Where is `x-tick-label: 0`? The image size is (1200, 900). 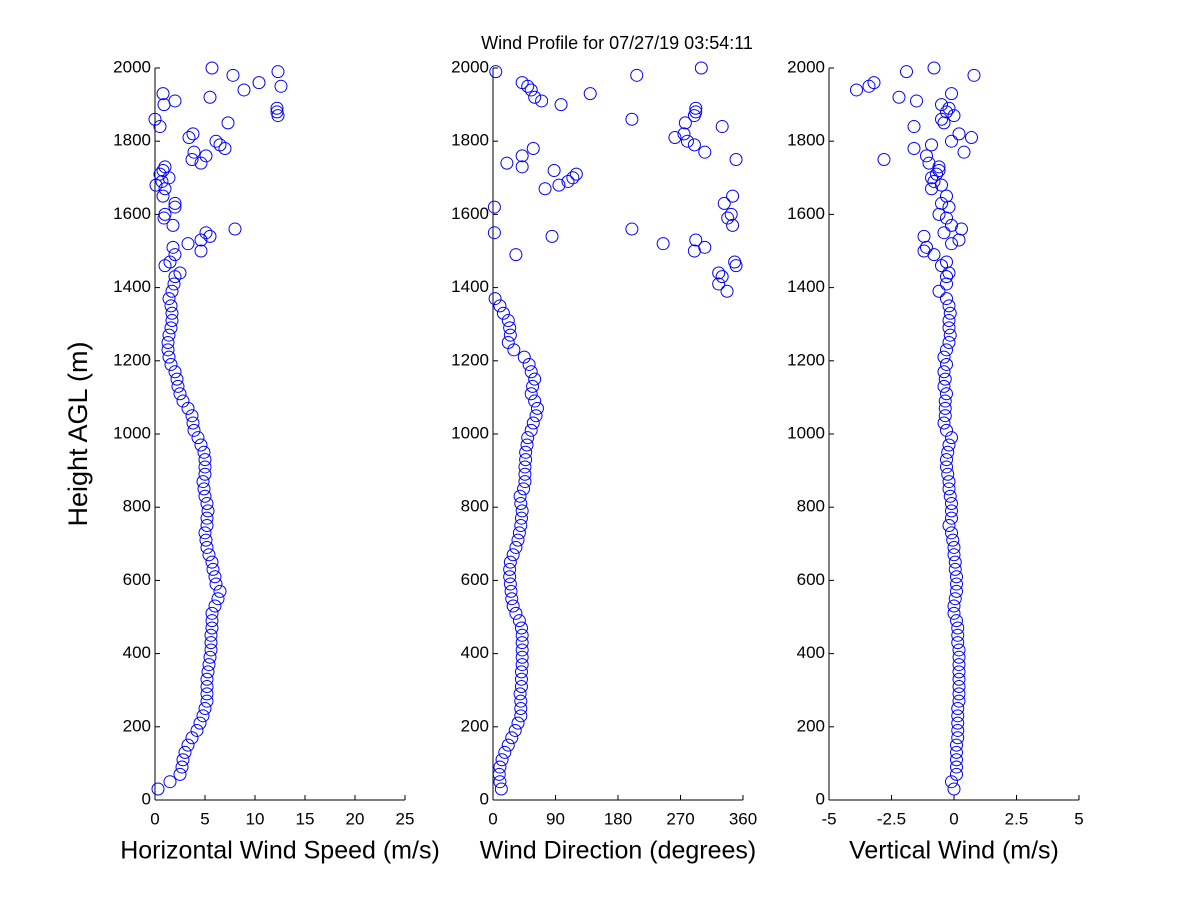
x-tick-label: 0 is located at coordinates (154, 818).